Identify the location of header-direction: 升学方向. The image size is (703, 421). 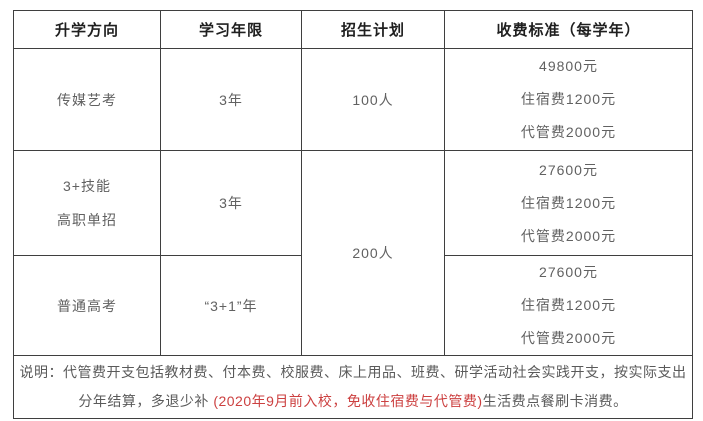
(87, 29).